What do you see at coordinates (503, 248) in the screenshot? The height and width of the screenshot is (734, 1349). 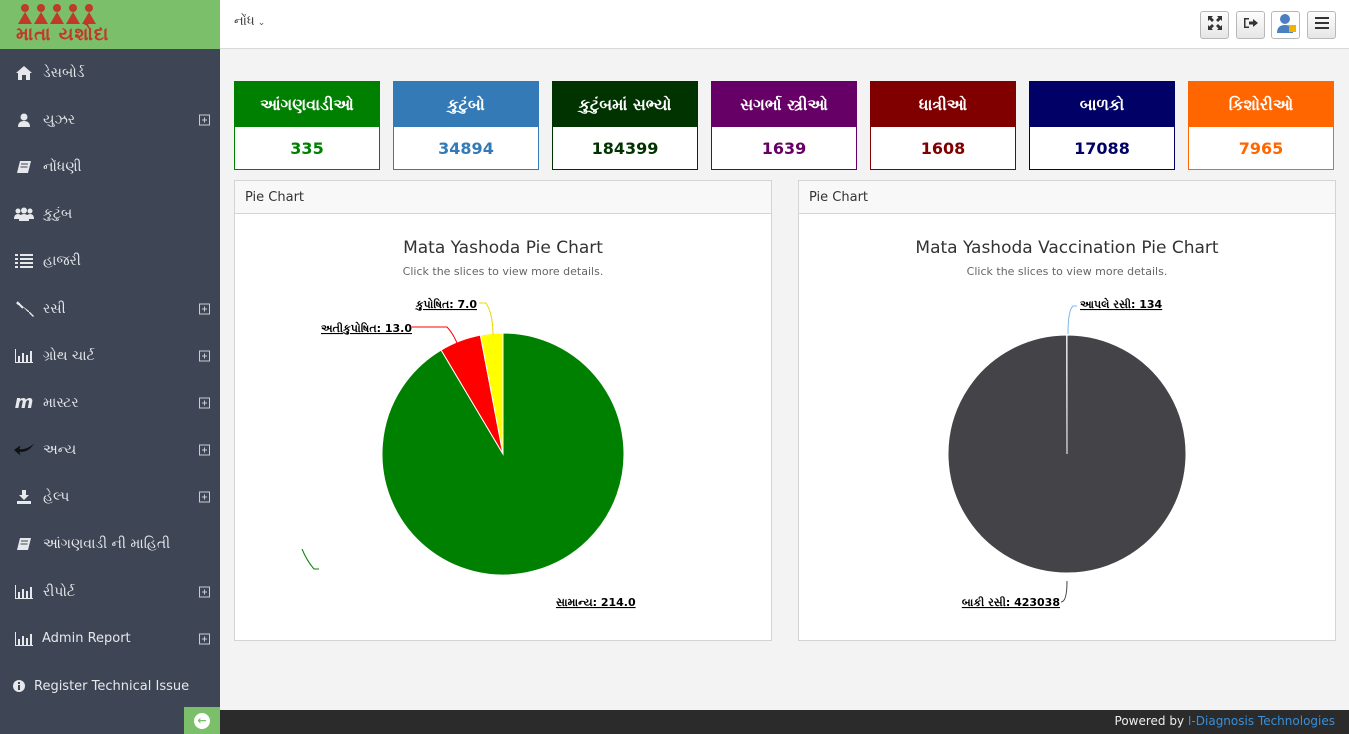 I see `chart-title: Mata Yashoda Pie Chart` at bounding box center [503, 248].